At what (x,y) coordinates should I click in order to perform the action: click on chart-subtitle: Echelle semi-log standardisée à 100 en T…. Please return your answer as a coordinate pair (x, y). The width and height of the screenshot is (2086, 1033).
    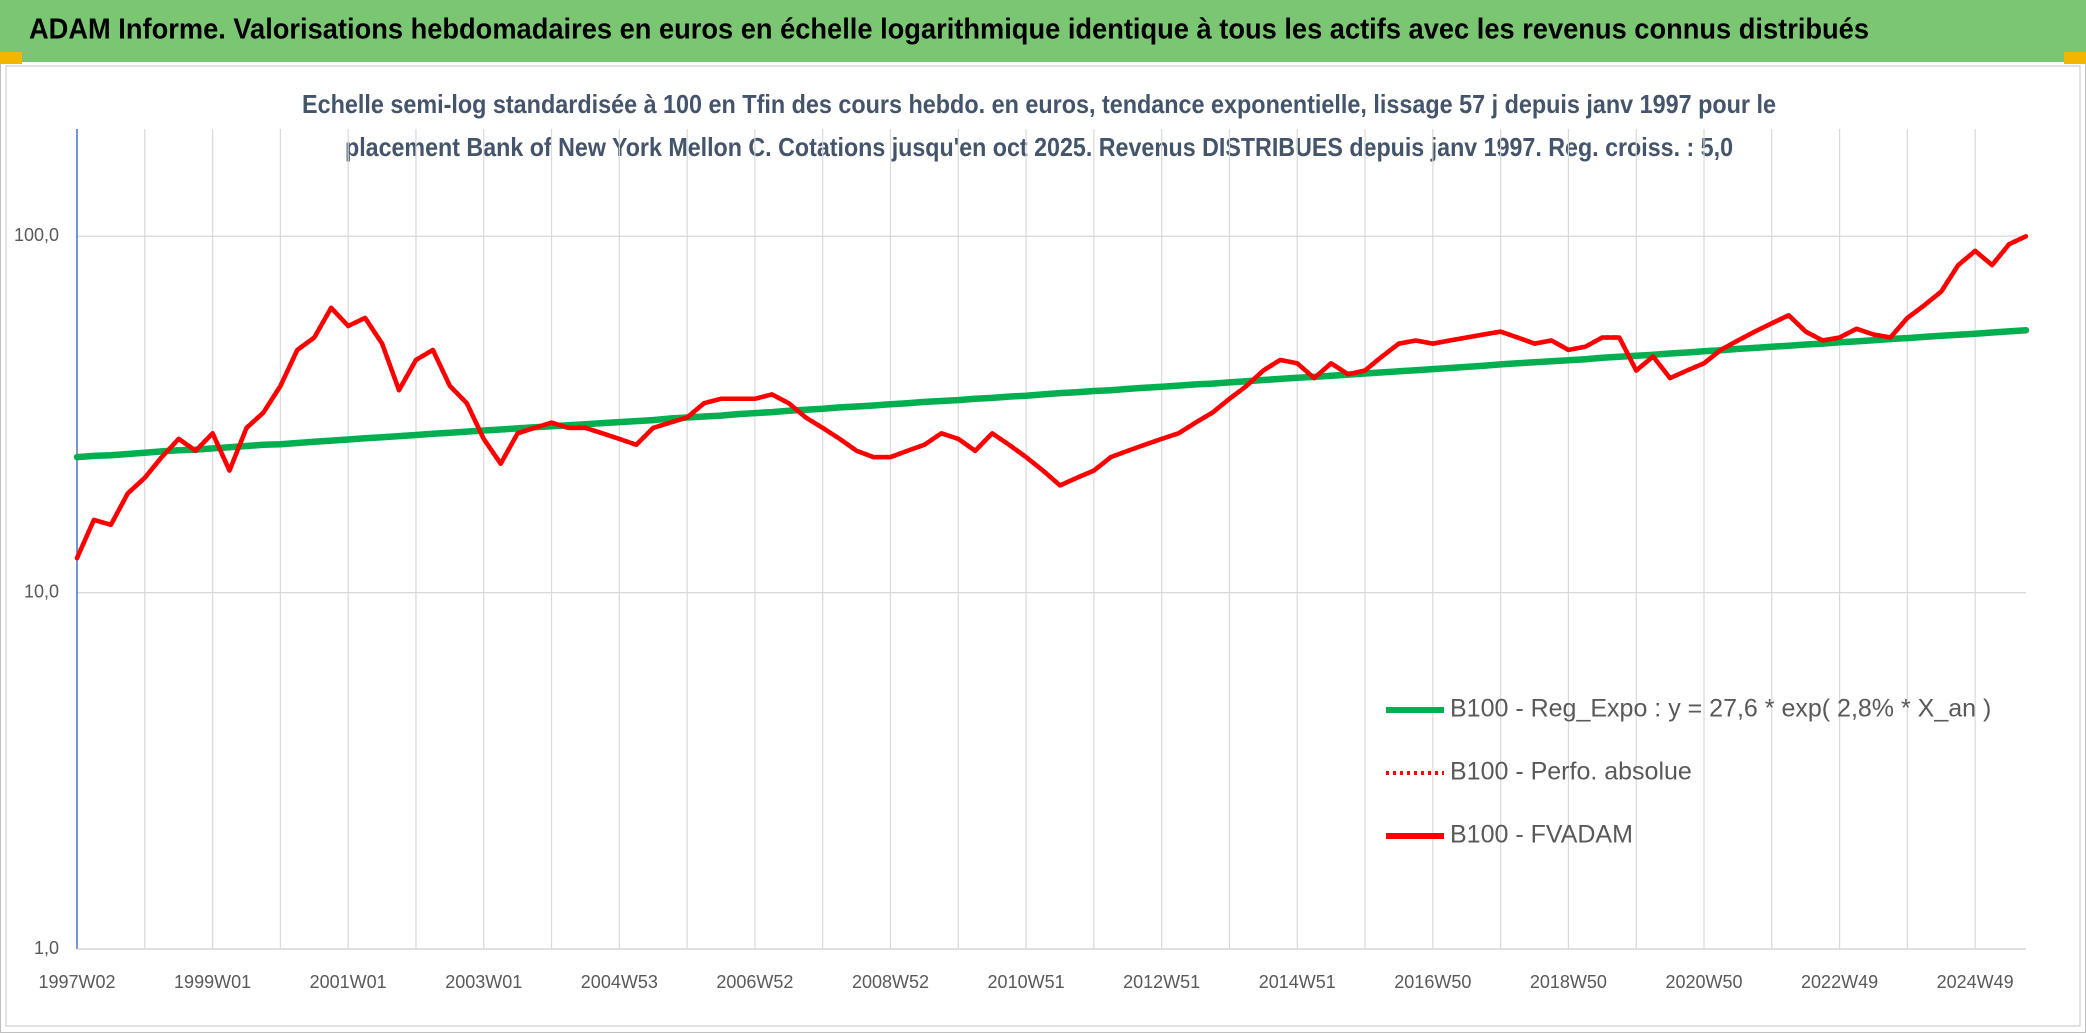
    Looking at the image, I should click on (1039, 104).